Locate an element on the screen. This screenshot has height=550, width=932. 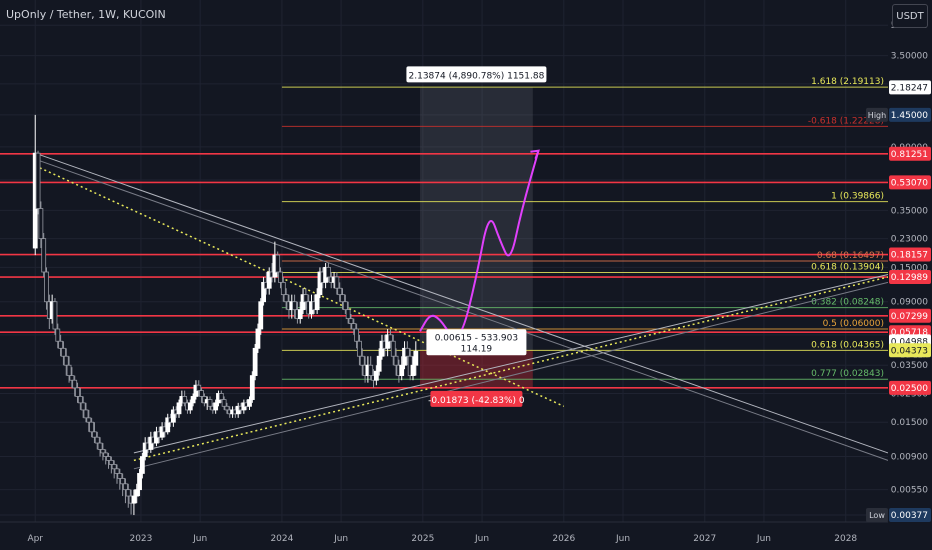
projection-arrowhead is located at coordinates (535, 154).